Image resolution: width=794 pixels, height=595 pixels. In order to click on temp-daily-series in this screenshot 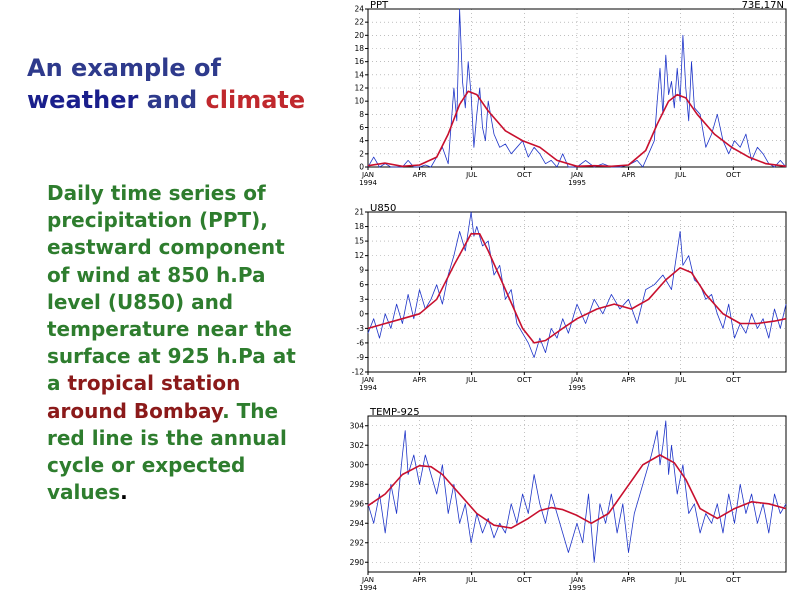, I will do `click(577, 491)`.